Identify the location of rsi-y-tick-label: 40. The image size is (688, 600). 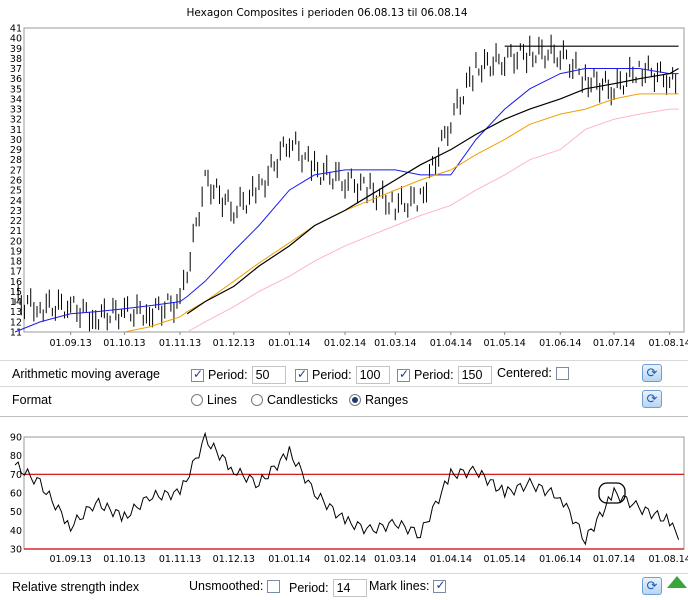
(16, 531).